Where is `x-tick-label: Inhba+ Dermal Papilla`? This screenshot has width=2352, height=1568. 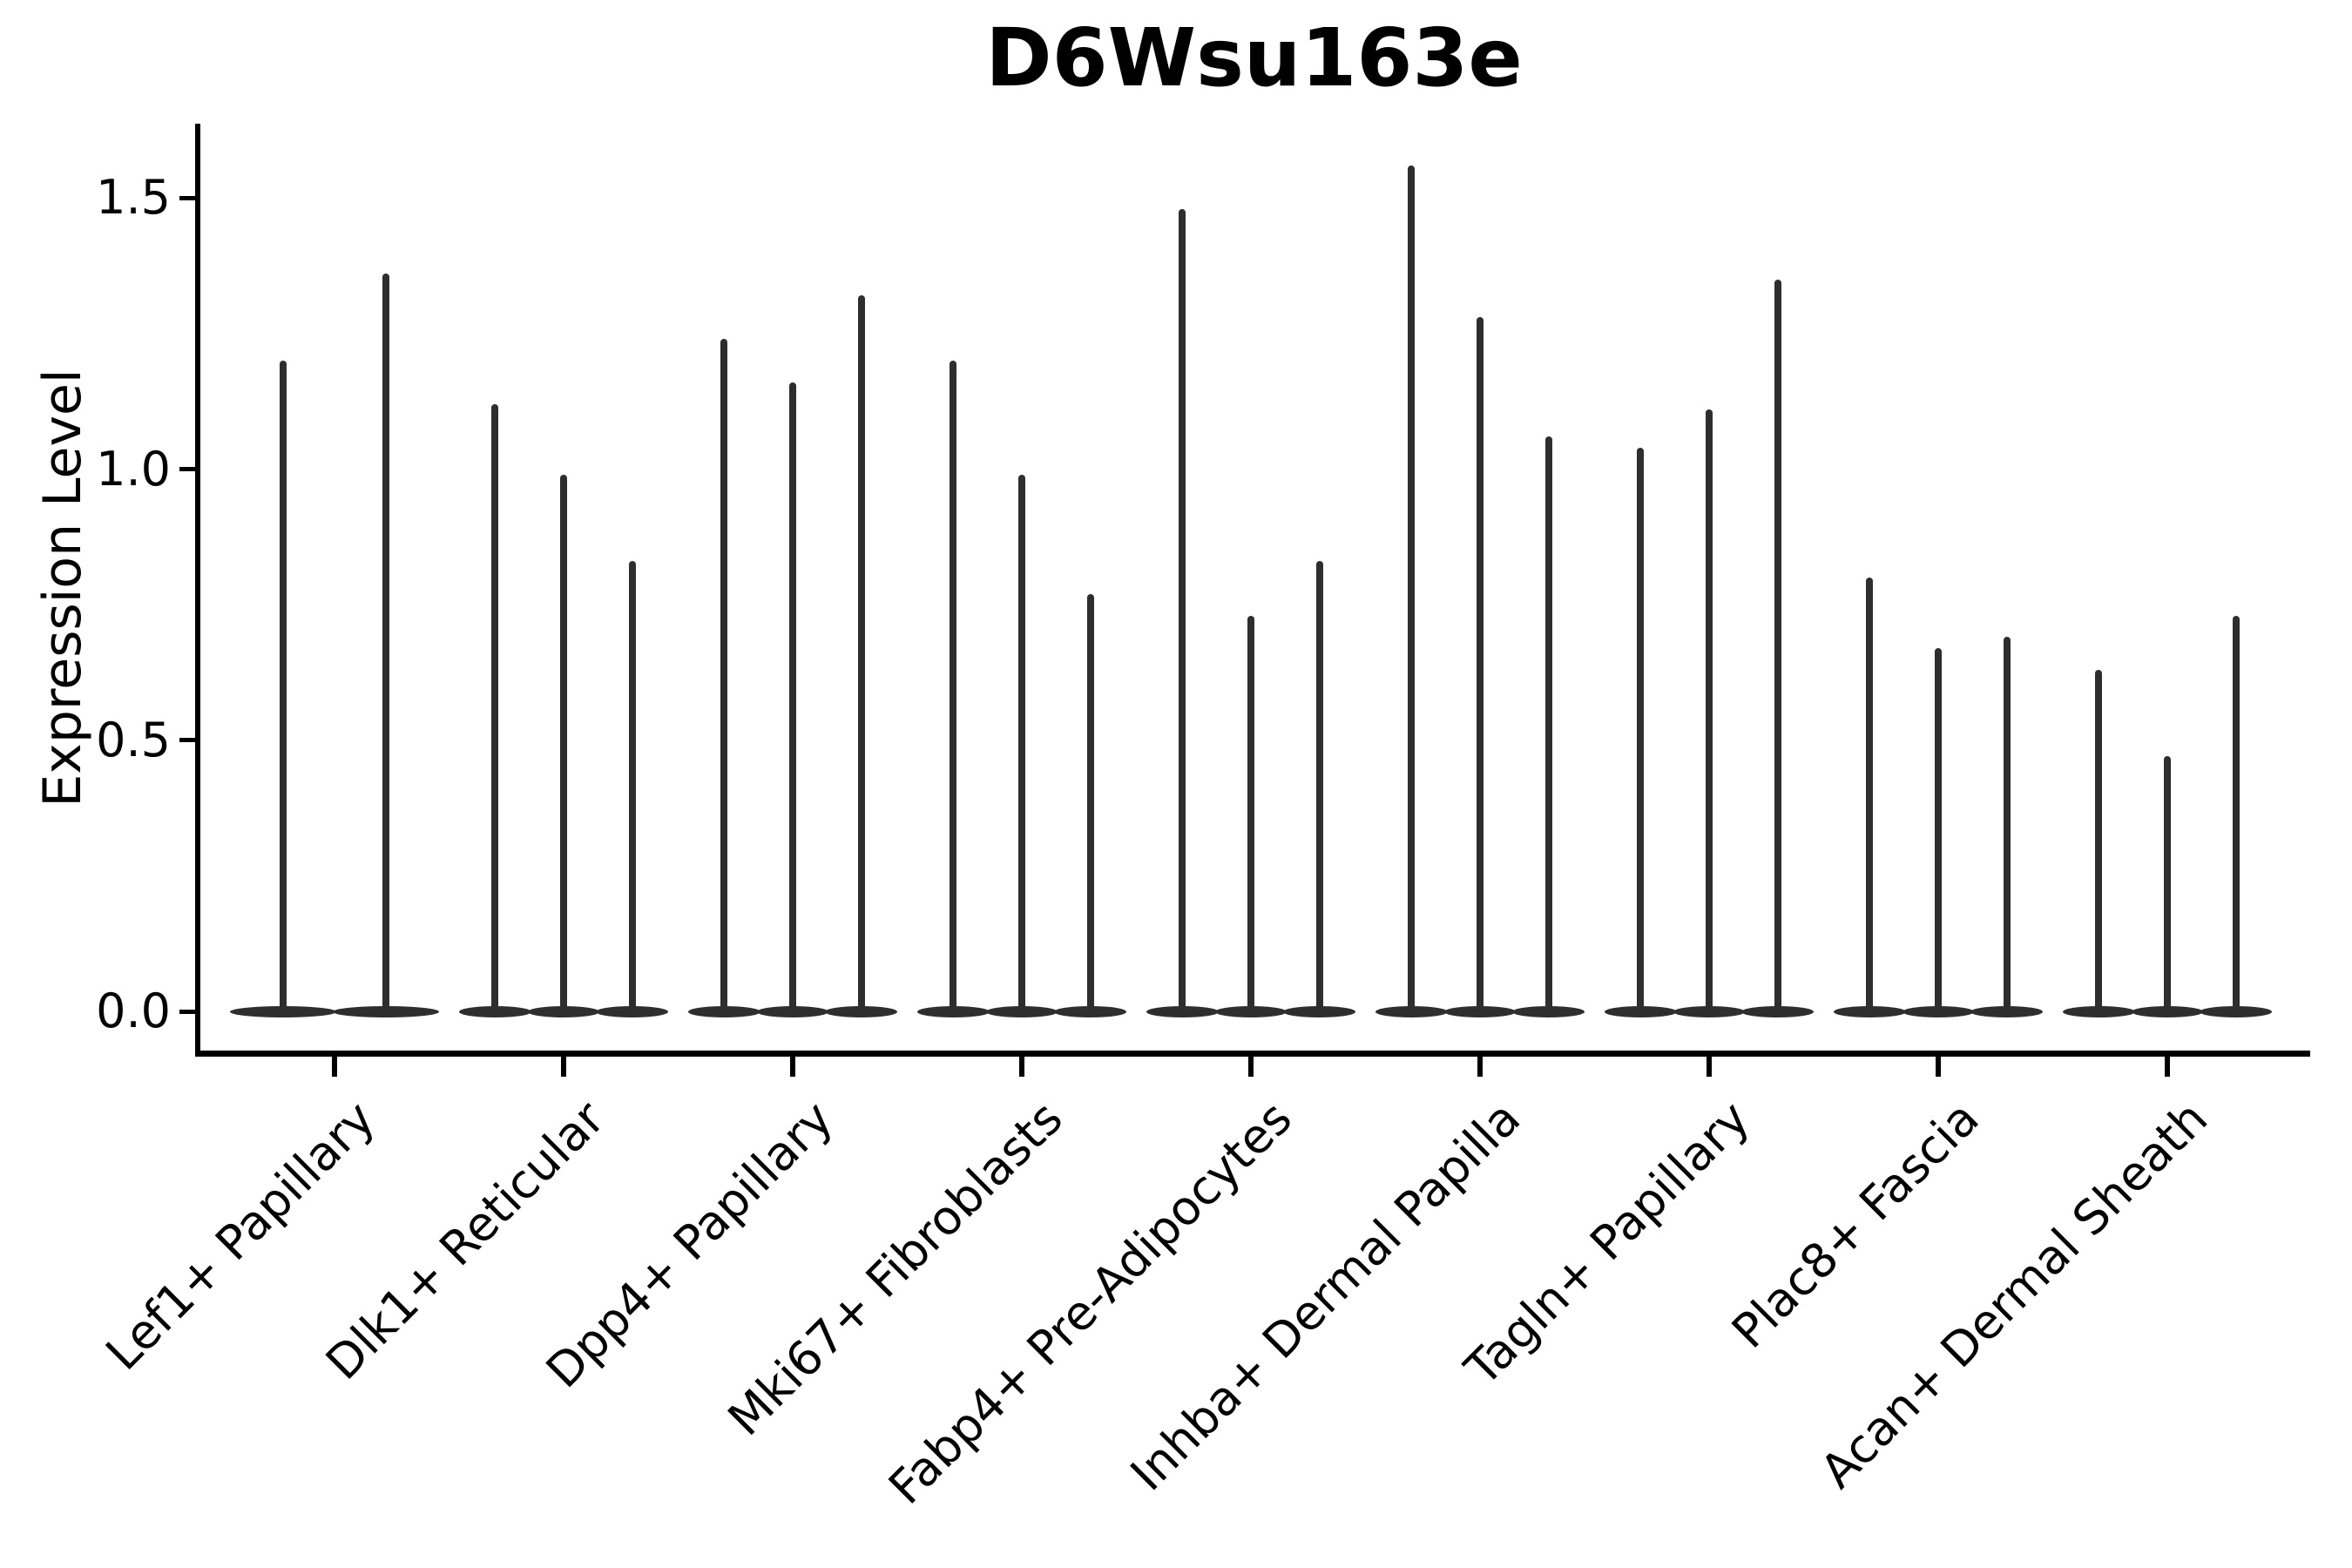 x-tick-label: Inhba+ Dermal Papilla is located at coordinates (1325, 1296).